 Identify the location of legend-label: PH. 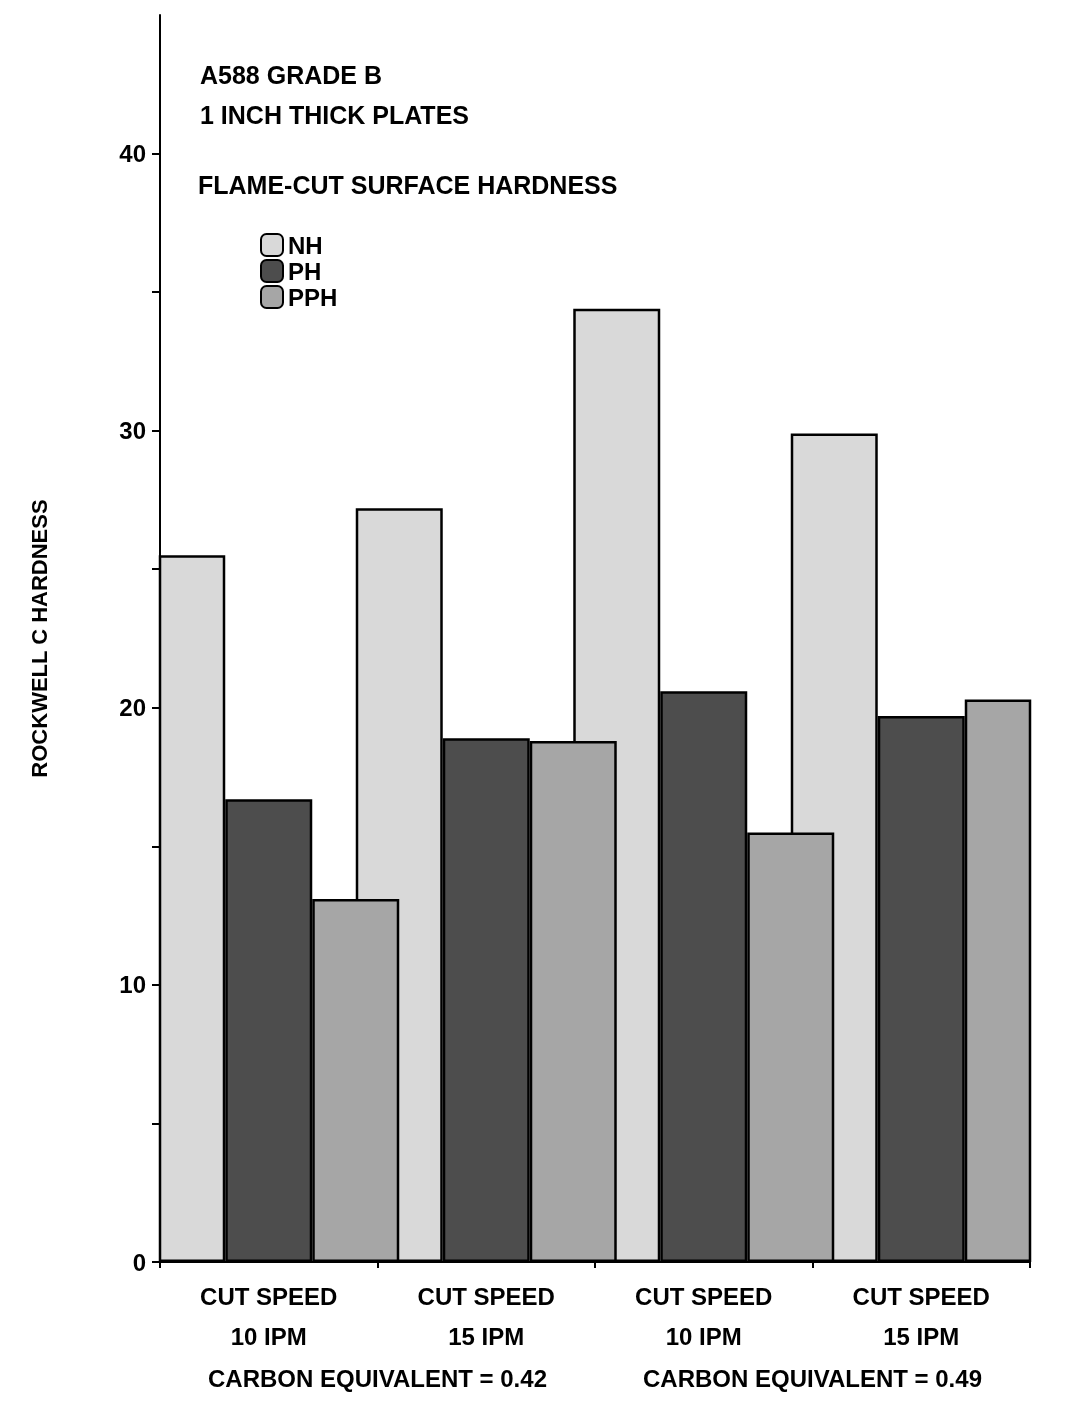
(305, 271).